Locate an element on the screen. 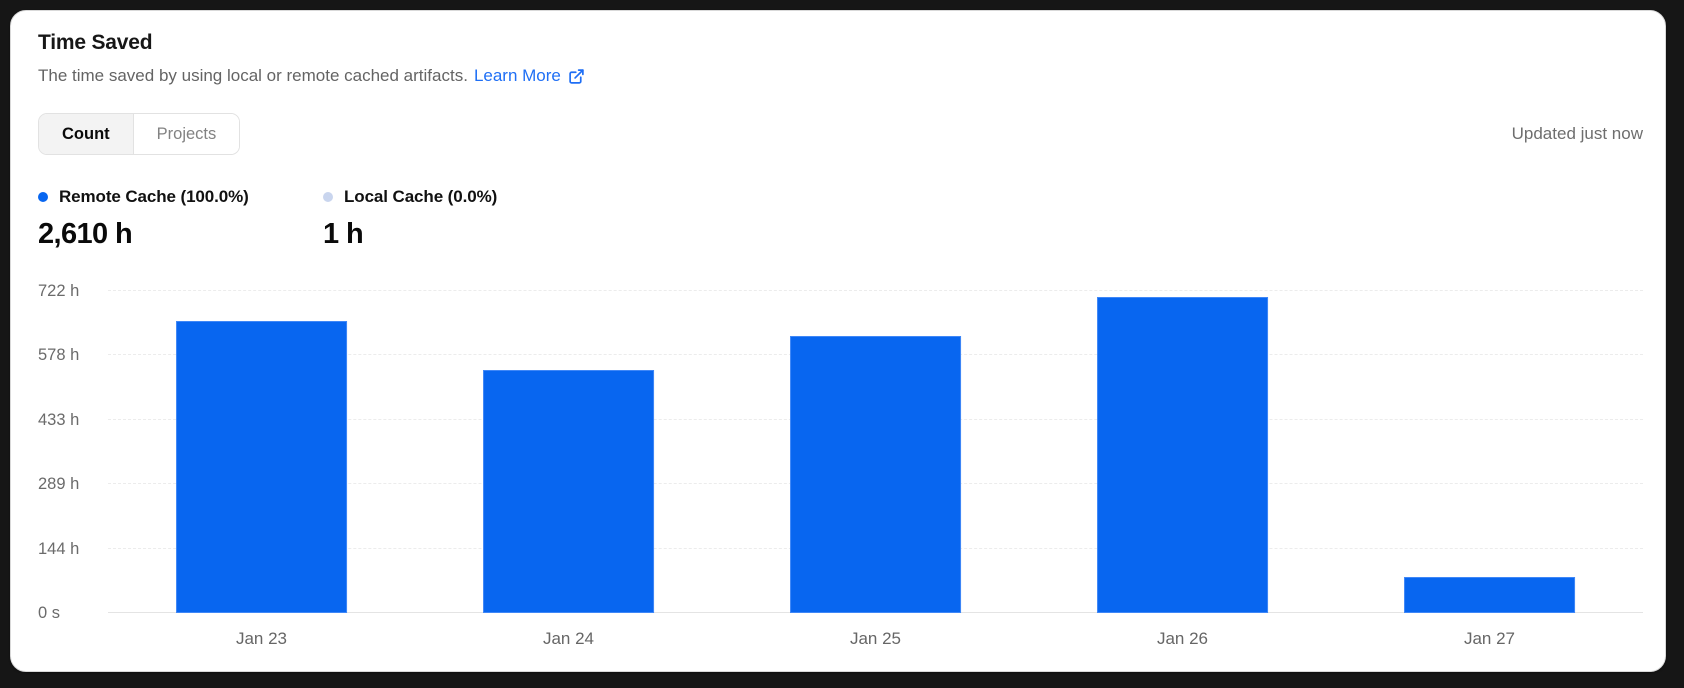 This screenshot has width=1684, height=688. local-cache-legend: Local Cache (0.0%) is located at coordinates (450, 197).